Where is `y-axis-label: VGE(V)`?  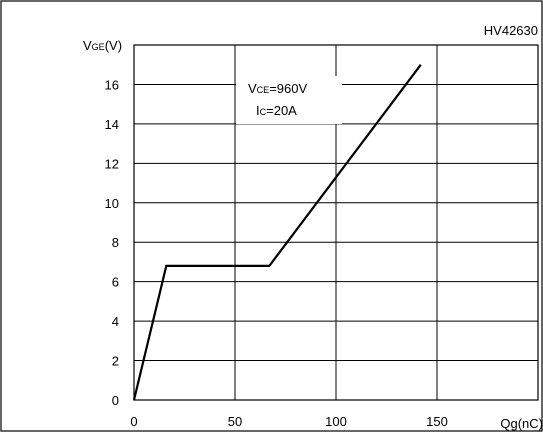
y-axis-label: VGE(V) is located at coordinates (102, 45).